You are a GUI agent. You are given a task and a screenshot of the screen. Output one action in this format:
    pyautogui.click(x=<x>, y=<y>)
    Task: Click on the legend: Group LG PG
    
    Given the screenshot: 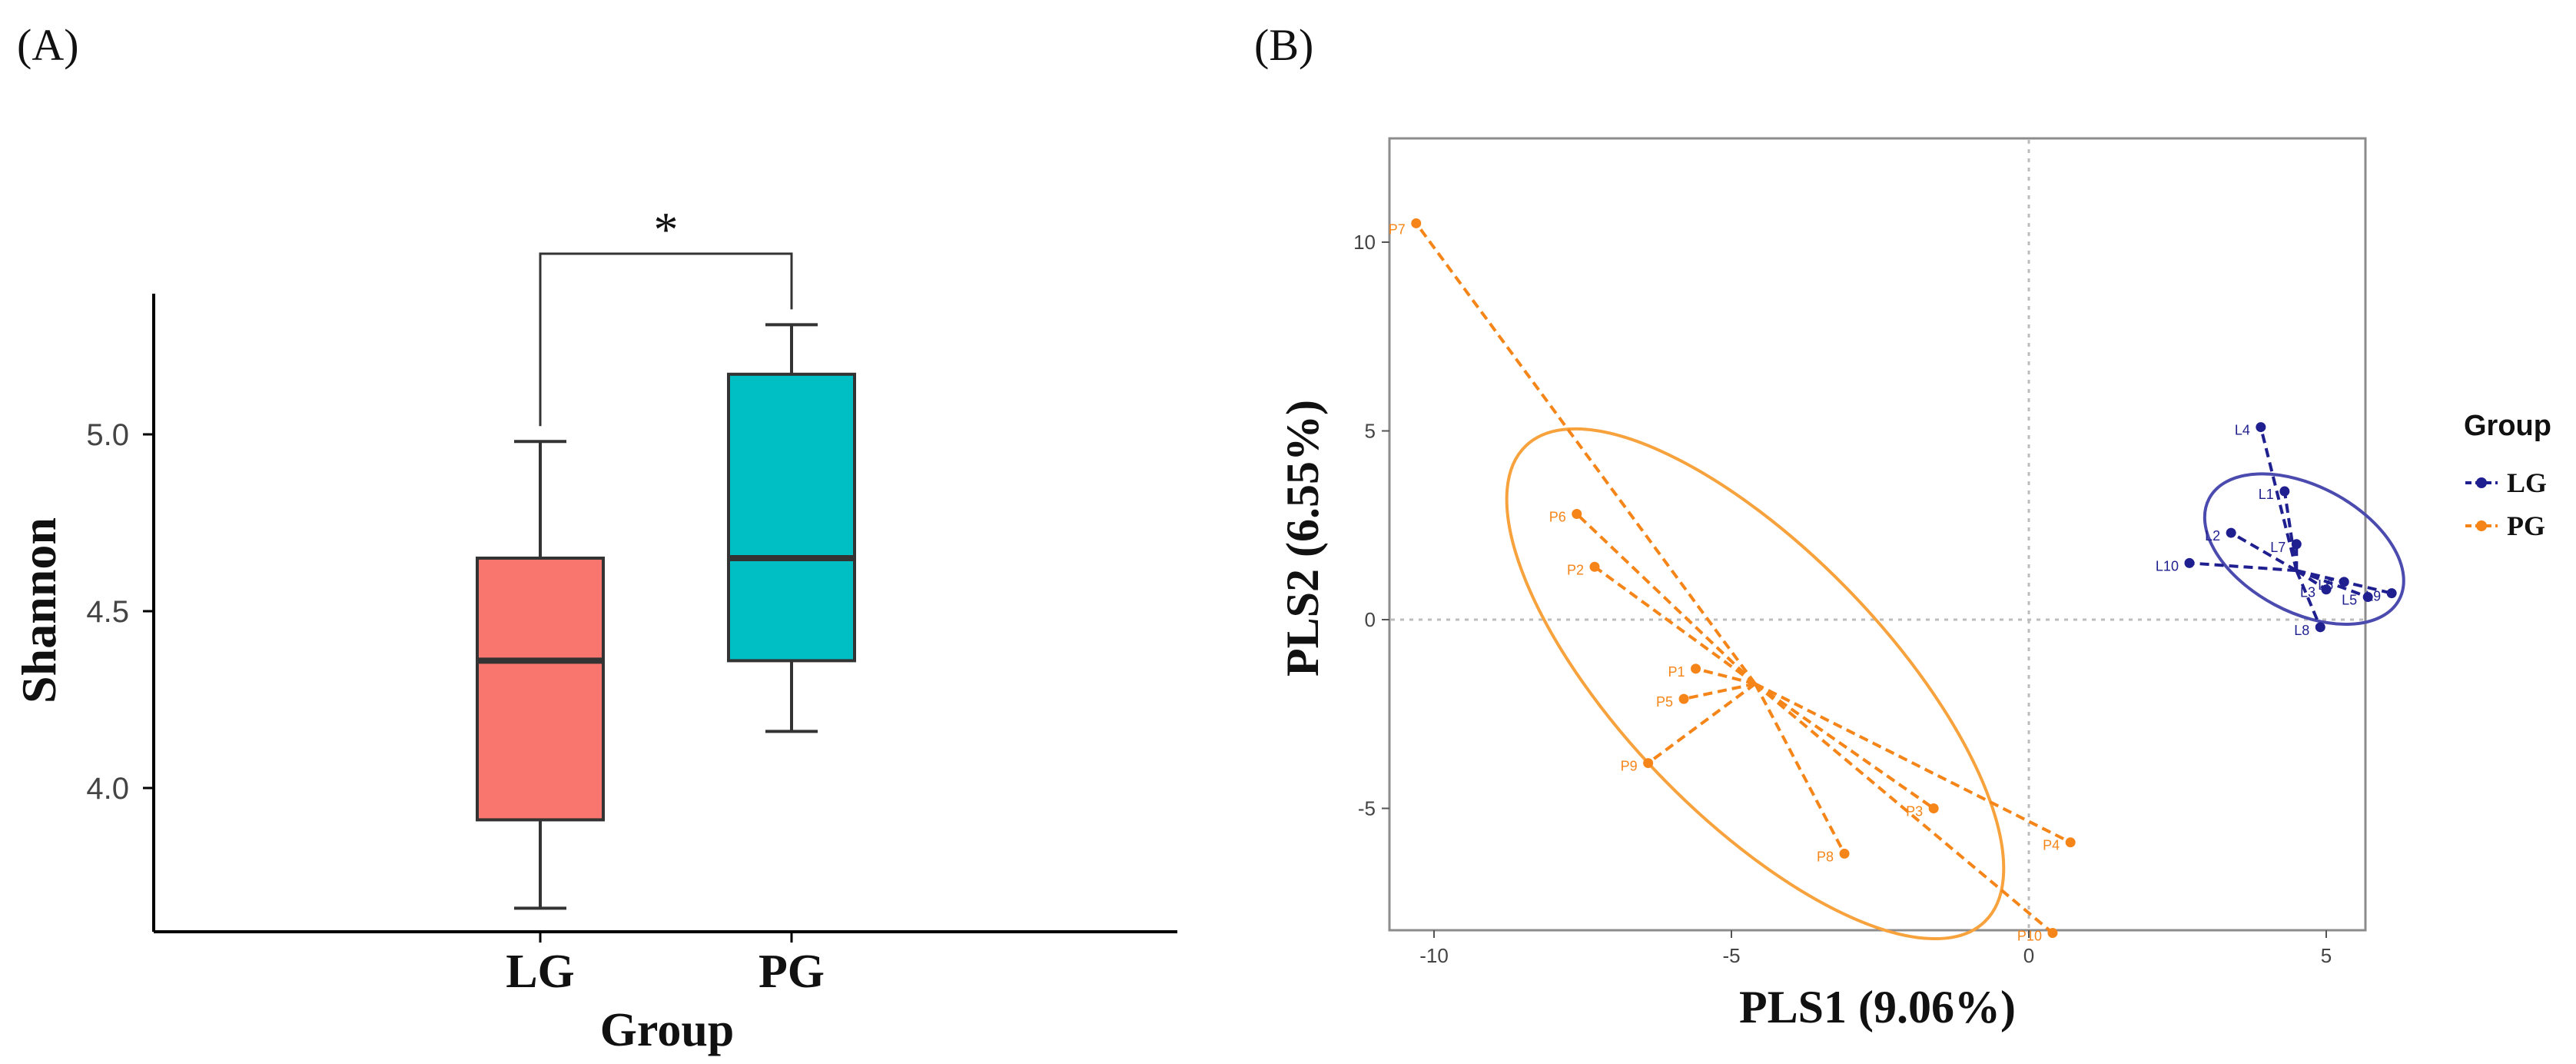 What is the action you would take?
    pyautogui.click(x=2507, y=475)
    